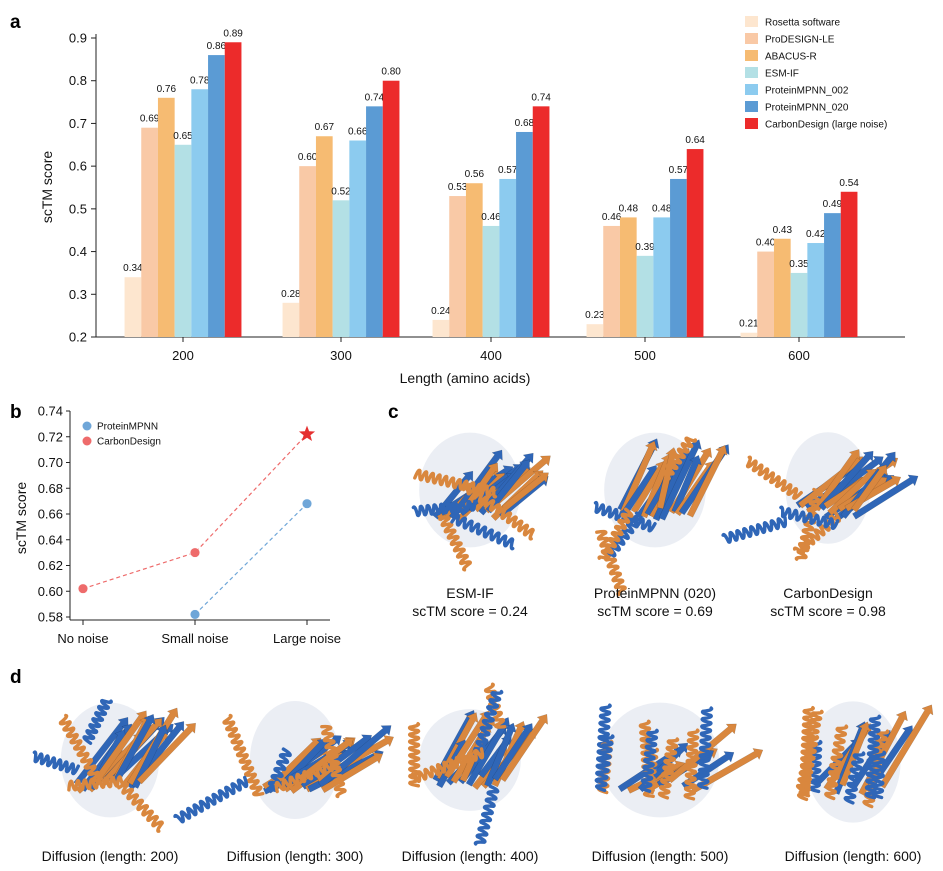 The height and width of the screenshot is (871, 943). Describe the element at coordinates (595, 315) in the screenshot. I see `bar-value-label: 0.23` at that location.